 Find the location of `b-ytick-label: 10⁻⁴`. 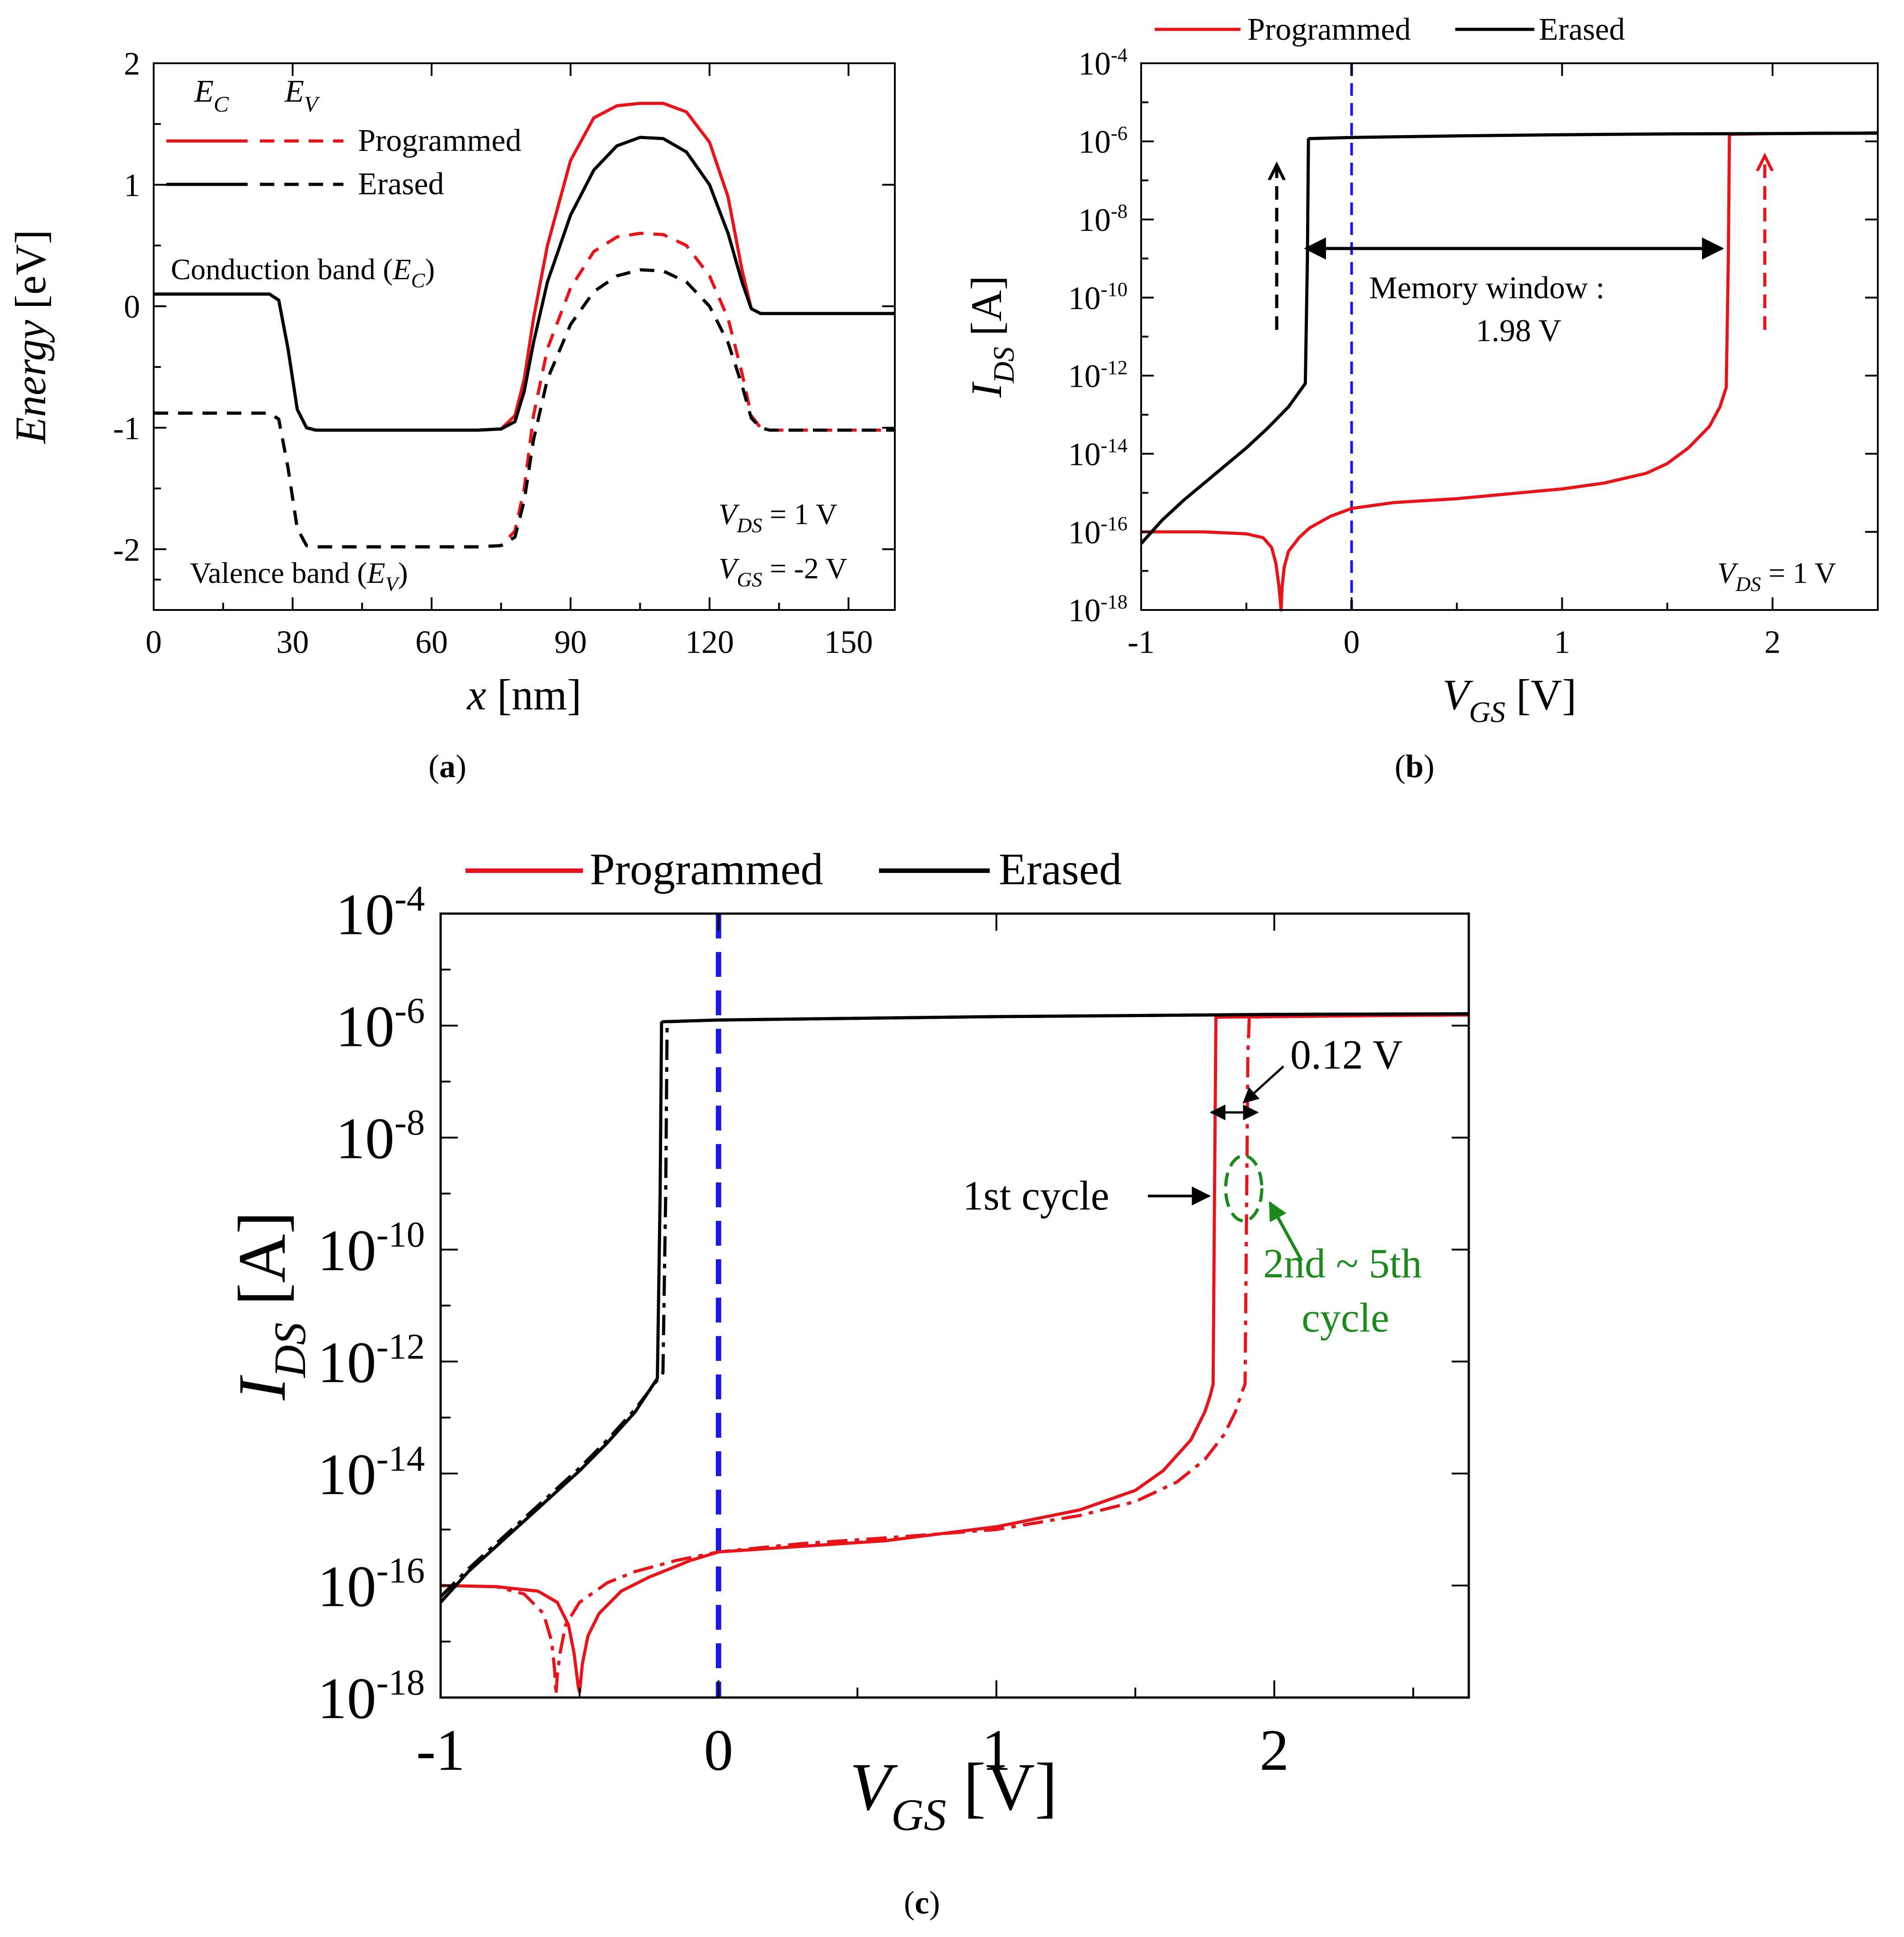

b-ytick-label: 10⁻⁴ is located at coordinates (1103, 62).